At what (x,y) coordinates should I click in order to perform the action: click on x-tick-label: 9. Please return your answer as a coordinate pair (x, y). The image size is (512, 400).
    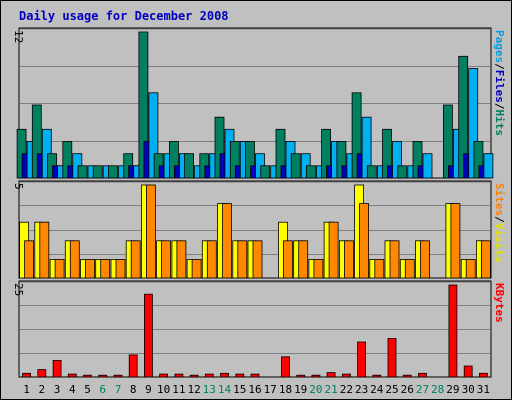
    Looking at the image, I should click on (148, 389).